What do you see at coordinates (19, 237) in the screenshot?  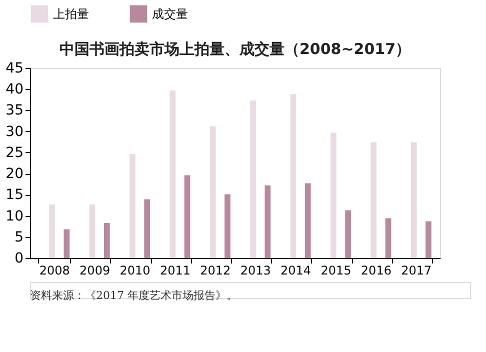 I see `y-tick-label: 5` at bounding box center [19, 237].